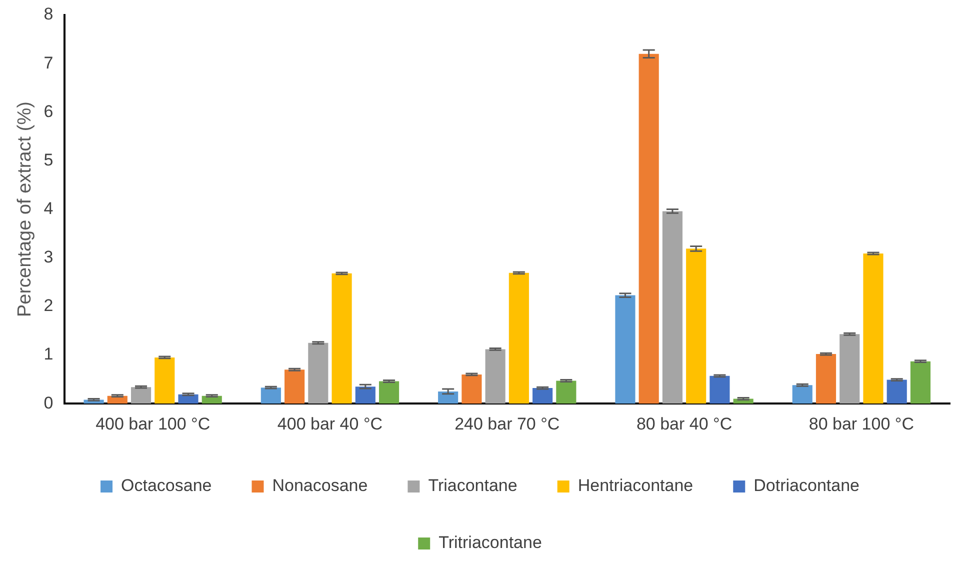 The height and width of the screenshot is (567, 960). I want to click on legend-label: Triacontane, so click(473, 486).